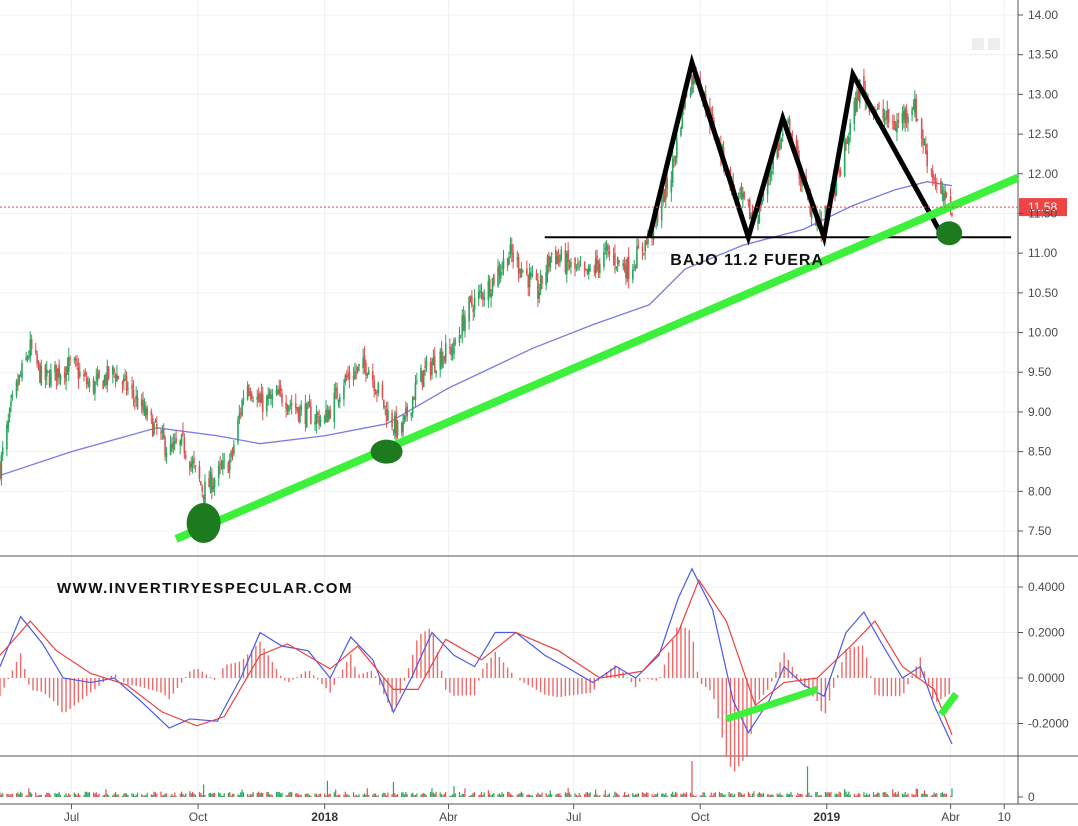  Describe the element at coordinates (842, 704) in the screenshot. I see `divergence-lines` at that location.